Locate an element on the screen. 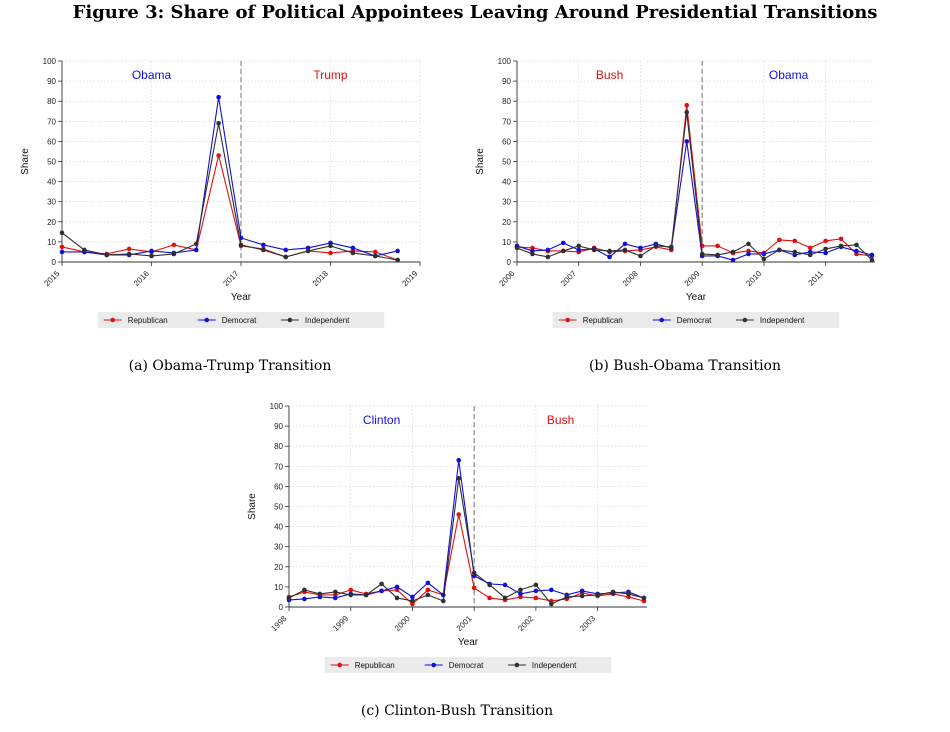  x-tick-label: 1999 is located at coordinates (340, 623).